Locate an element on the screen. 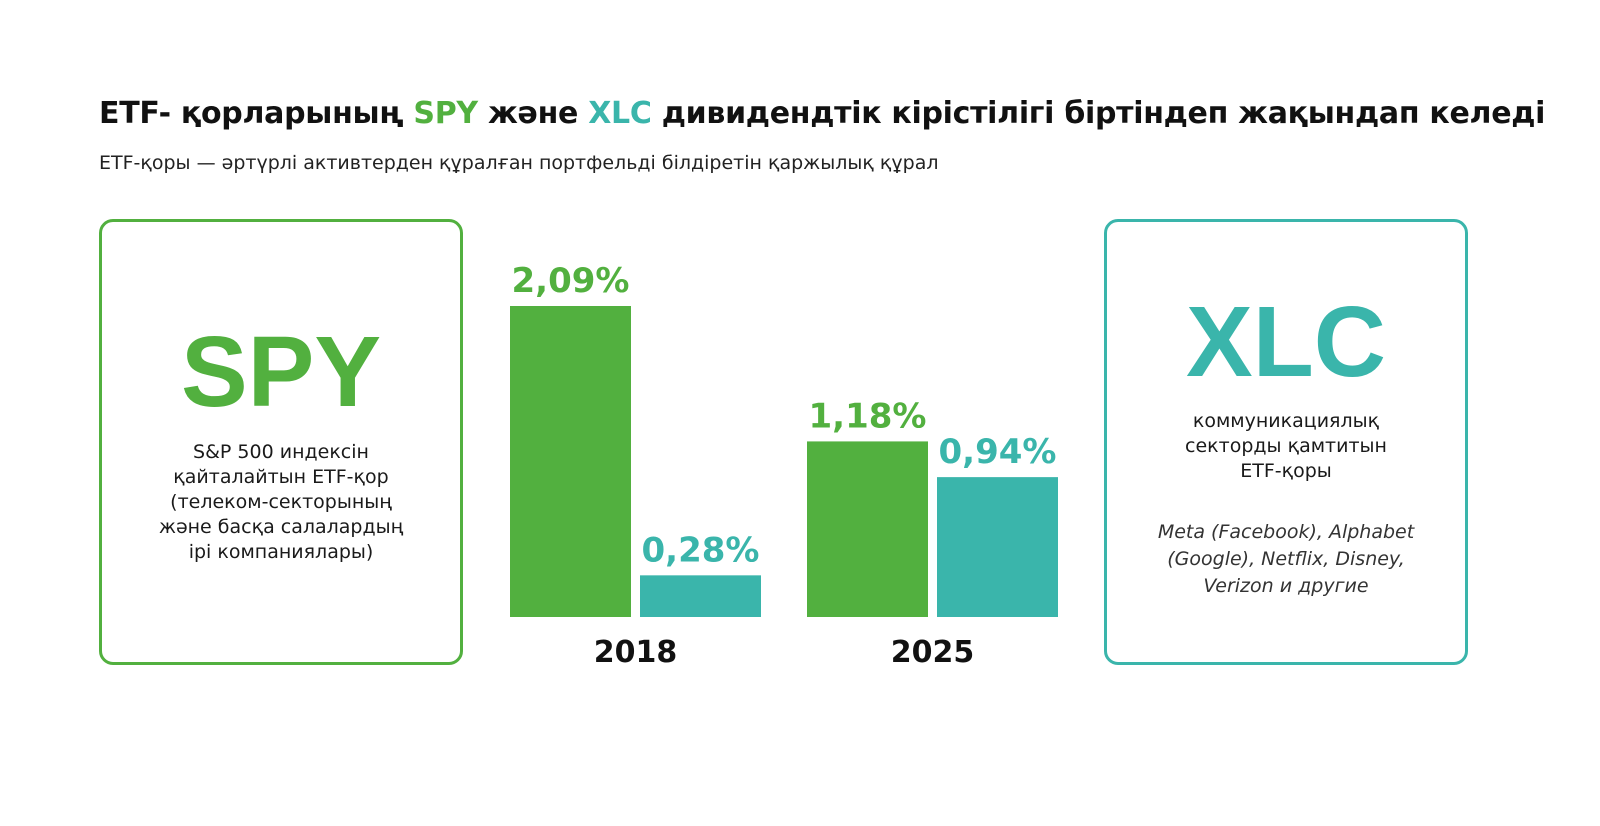  xlc-examples-line: Meta (Facebook), Alphabet is located at coordinates (1286, 532).